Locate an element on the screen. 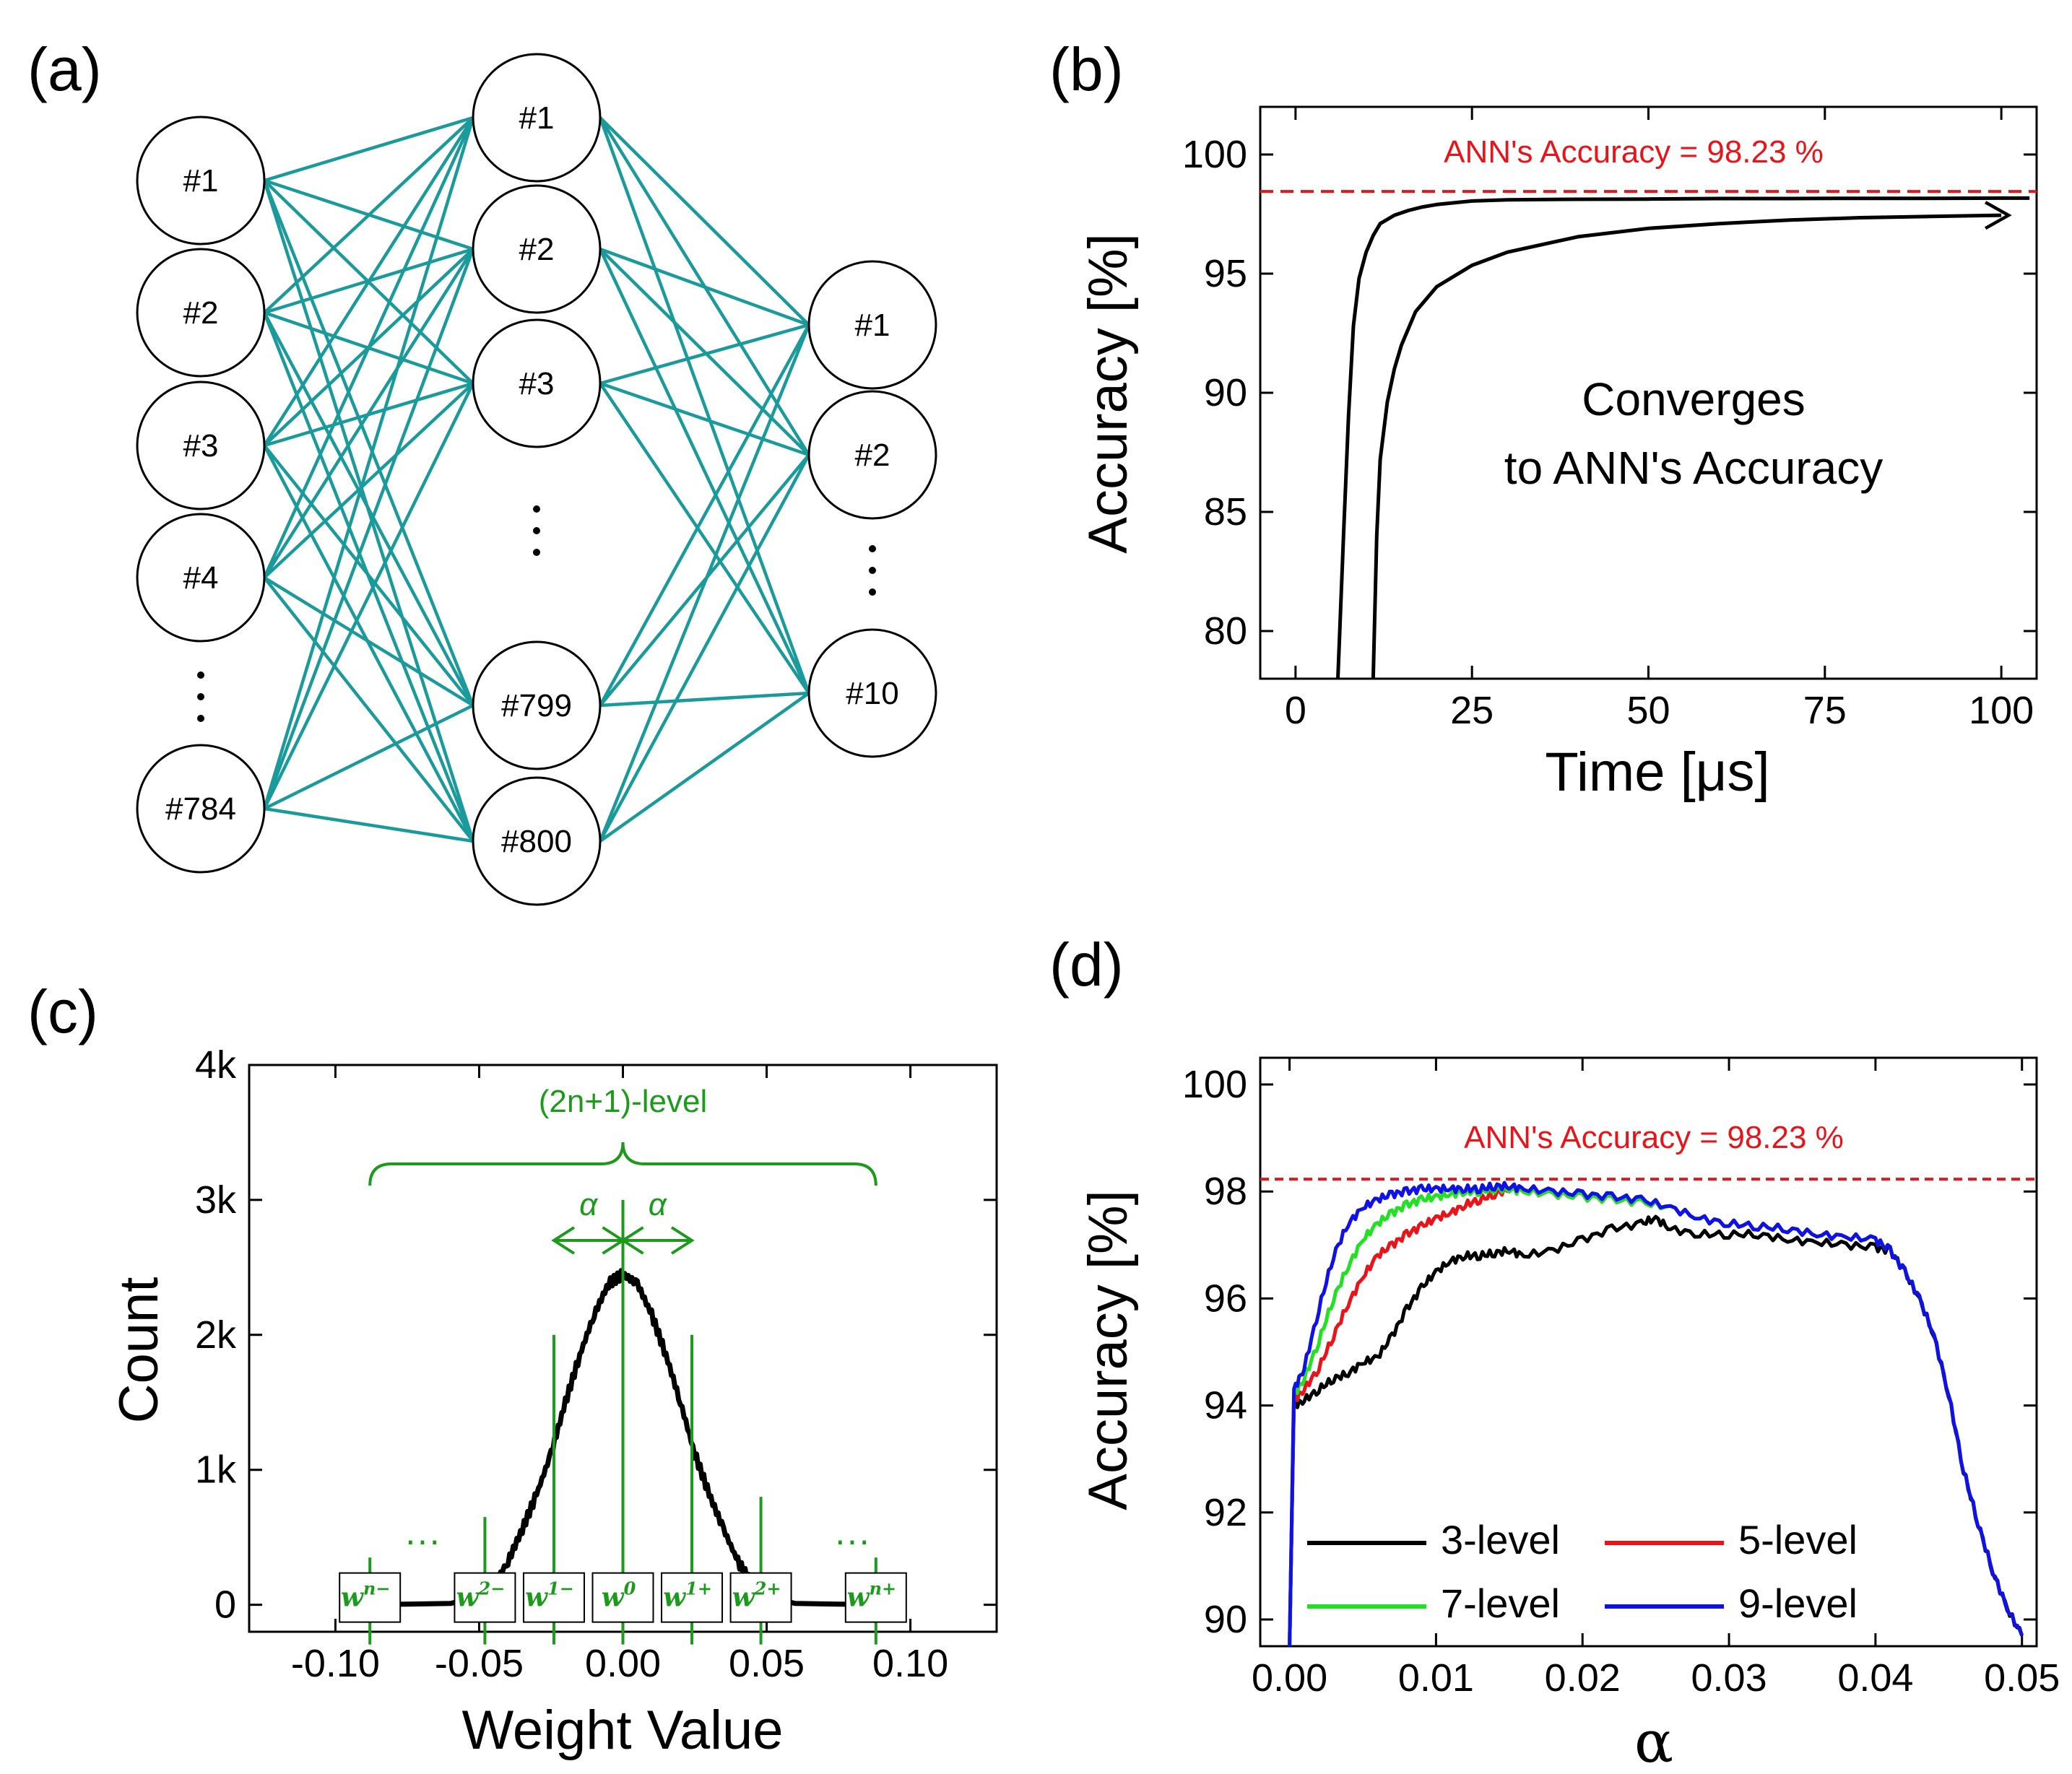 The width and height of the screenshot is (2072, 1774). plot-d-y-label: Accuracy [%] is located at coordinates (1108, 1350).